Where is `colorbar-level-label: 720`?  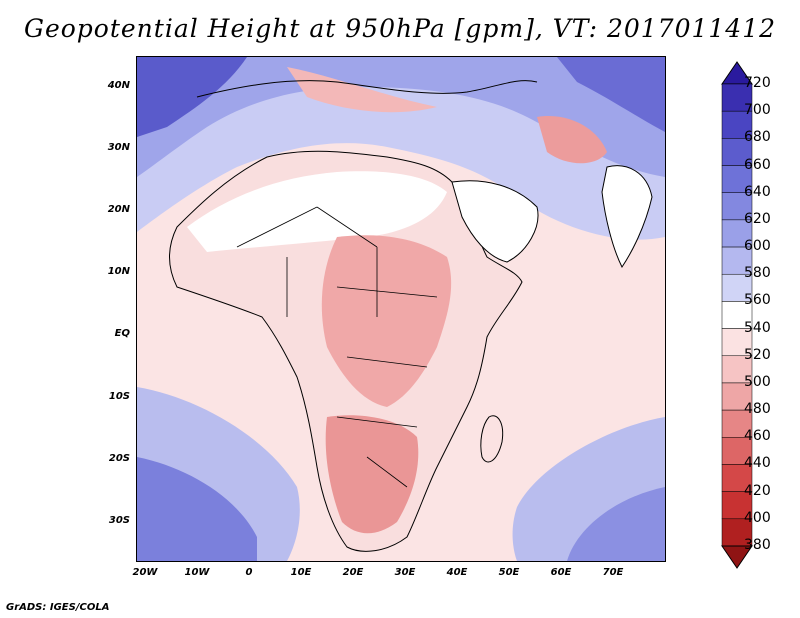 colorbar-level-label: 720 is located at coordinates (757, 83).